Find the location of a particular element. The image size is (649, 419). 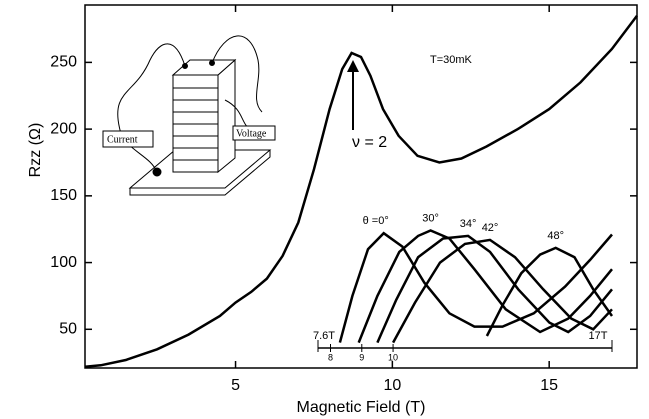

diagram-label: Voltage is located at coordinates (251, 133).